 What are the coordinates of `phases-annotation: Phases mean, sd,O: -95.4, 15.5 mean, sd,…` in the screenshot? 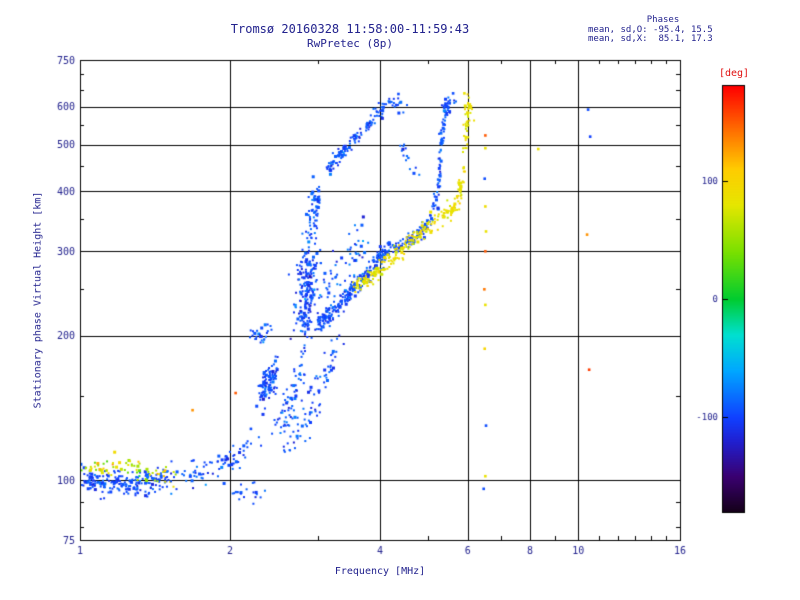 It's located at (663, 30).